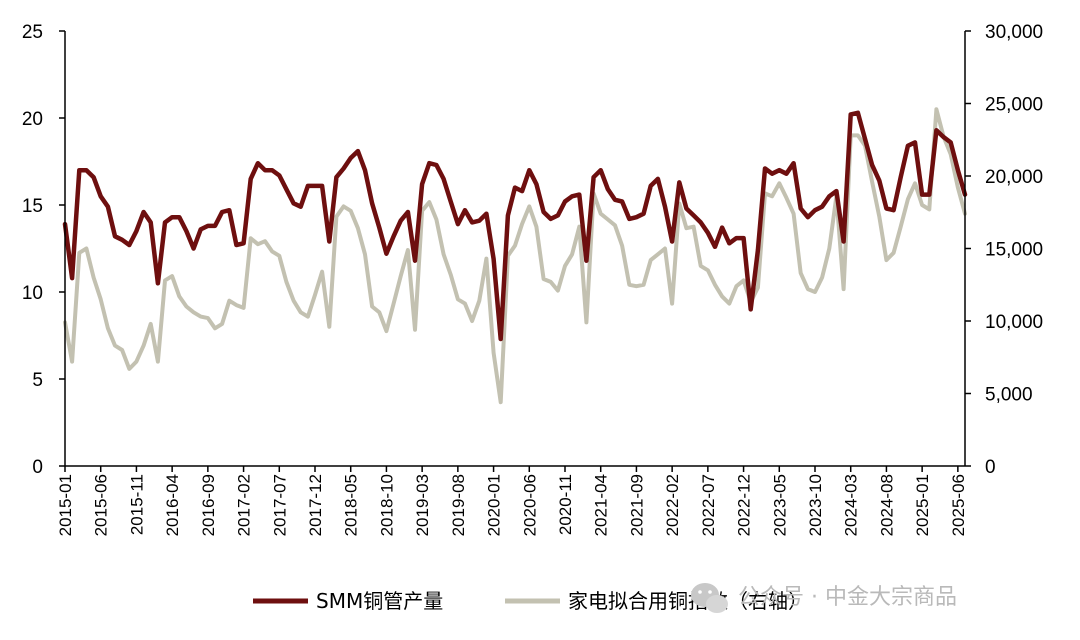 The image size is (1080, 640). I want to click on y-right-tick-label: 20,000, so click(1014, 177).